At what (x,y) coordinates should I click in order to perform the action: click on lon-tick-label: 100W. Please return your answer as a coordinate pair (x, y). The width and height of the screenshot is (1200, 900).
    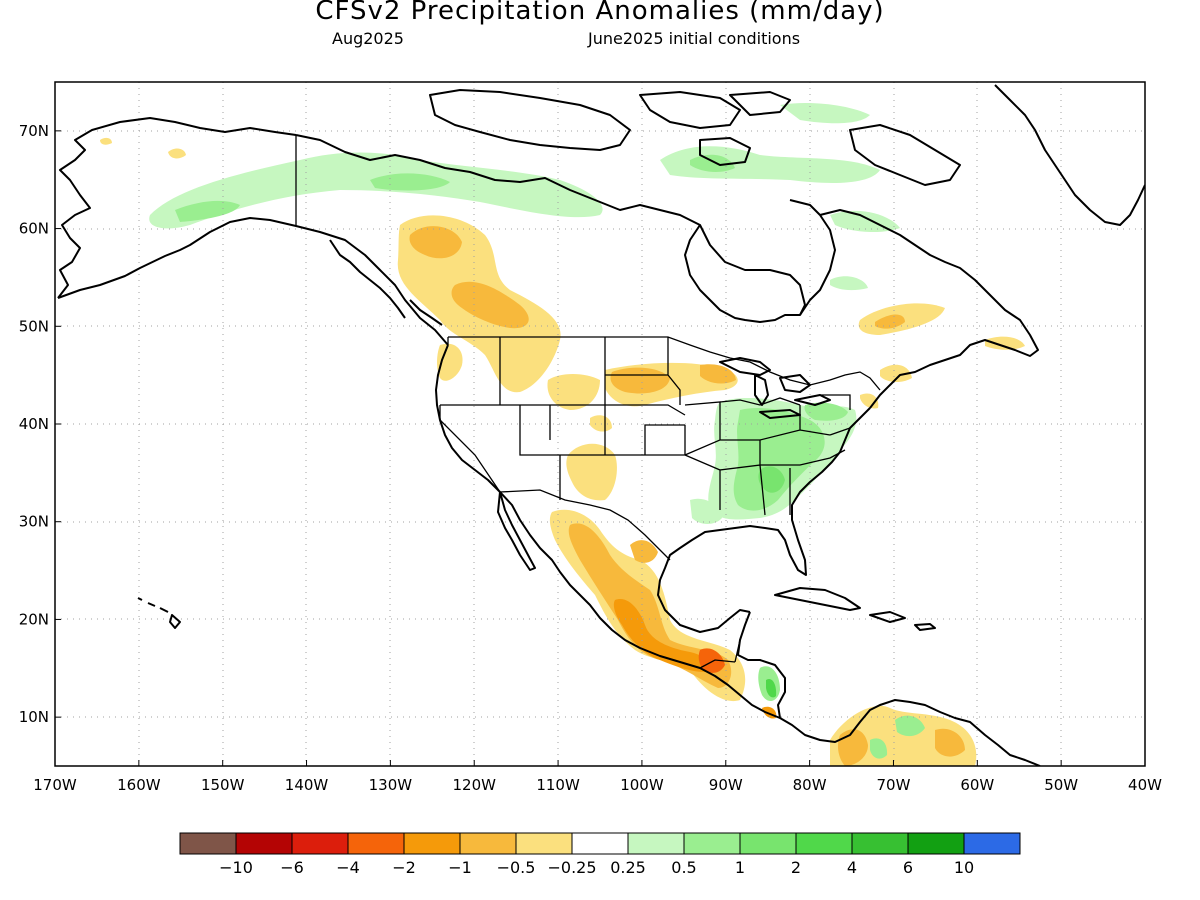
    Looking at the image, I should click on (642, 785).